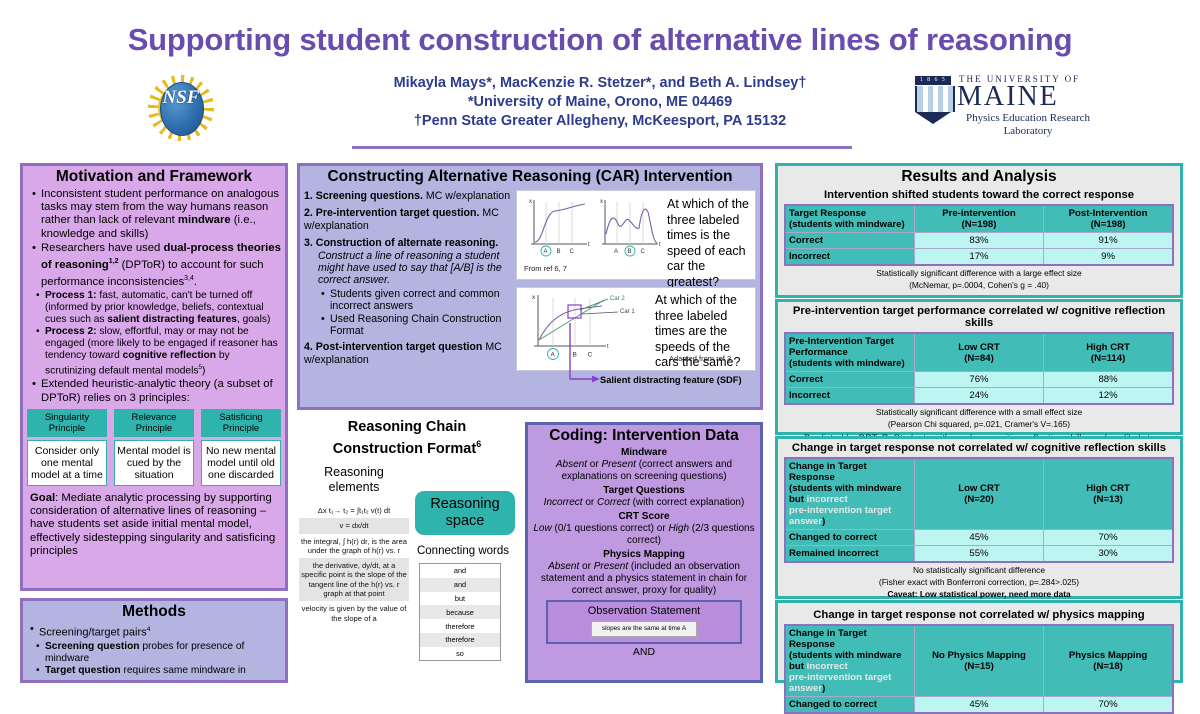  Describe the element at coordinates (849, 554) in the screenshot. I see `table-3-row2-label: Remained incorrect` at that location.